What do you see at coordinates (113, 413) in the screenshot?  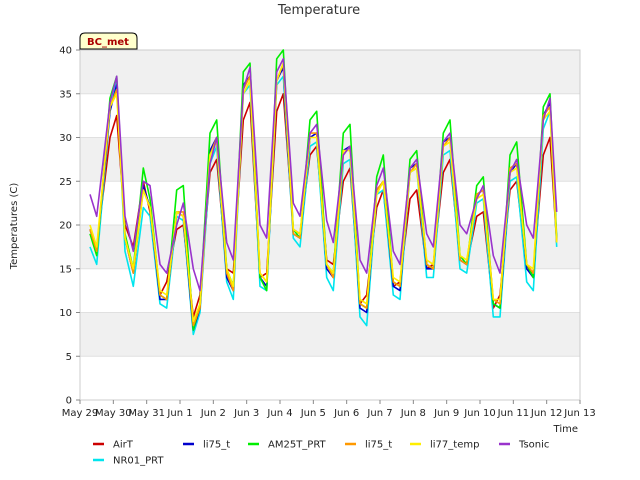 I see `x-tick-label: May 30` at bounding box center [113, 413].